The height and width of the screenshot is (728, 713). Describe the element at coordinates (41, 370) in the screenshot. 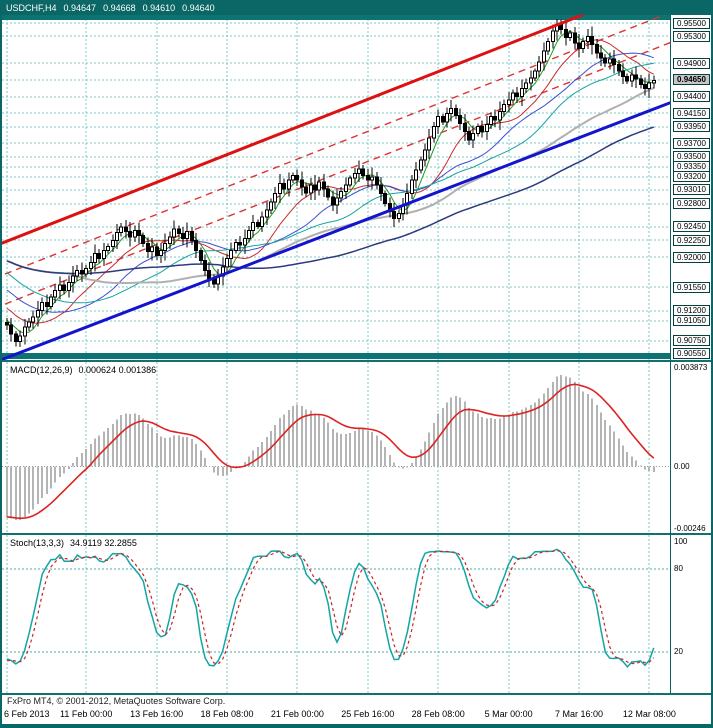

I see `macd-name: MACD(12,26,9)` at that location.